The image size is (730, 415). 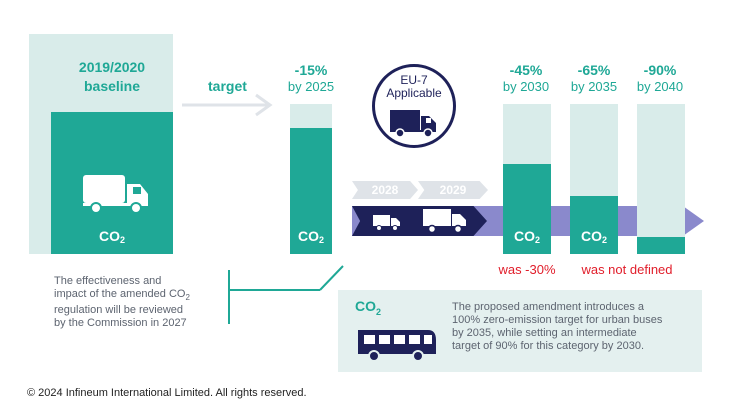 What do you see at coordinates (115, 194) in the screenshot?
I see `truck-icon` at bounding box center [115, 194].